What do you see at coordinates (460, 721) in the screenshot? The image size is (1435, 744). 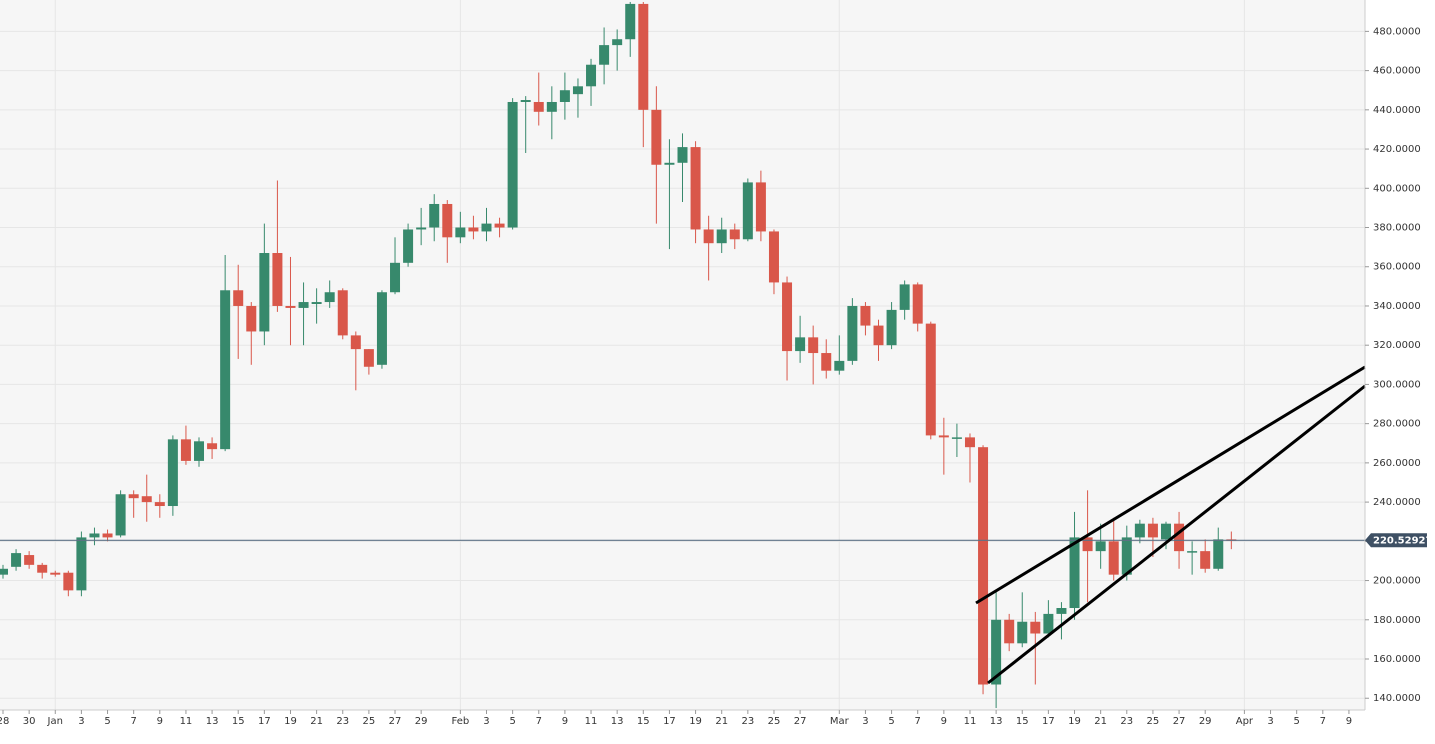 I see `x-tick-label: Feb` at bounding box center [460, 721].